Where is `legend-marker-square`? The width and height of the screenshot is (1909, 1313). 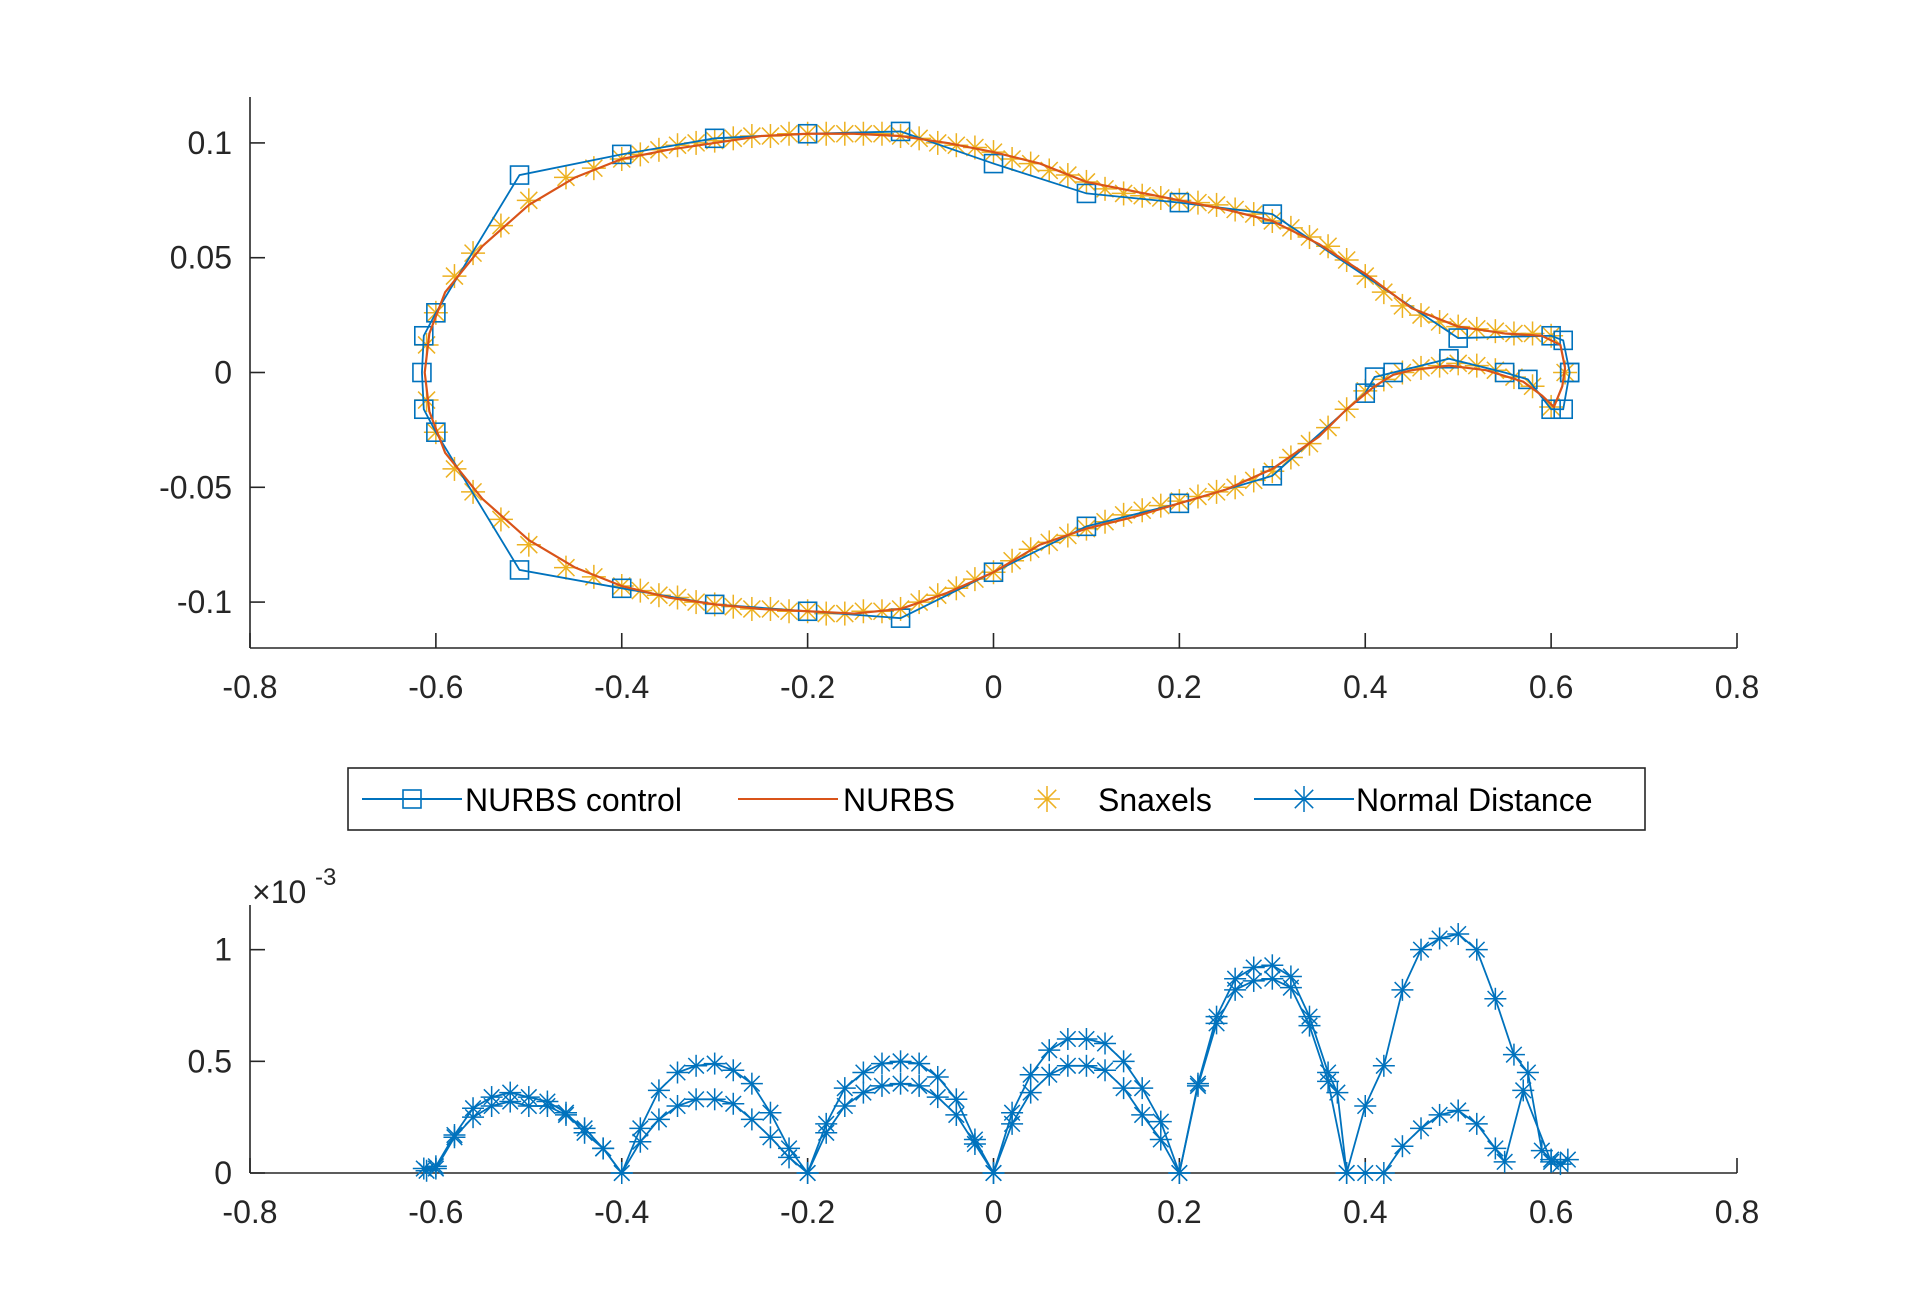
legend-marker-square is located at coordinates (412, 799).